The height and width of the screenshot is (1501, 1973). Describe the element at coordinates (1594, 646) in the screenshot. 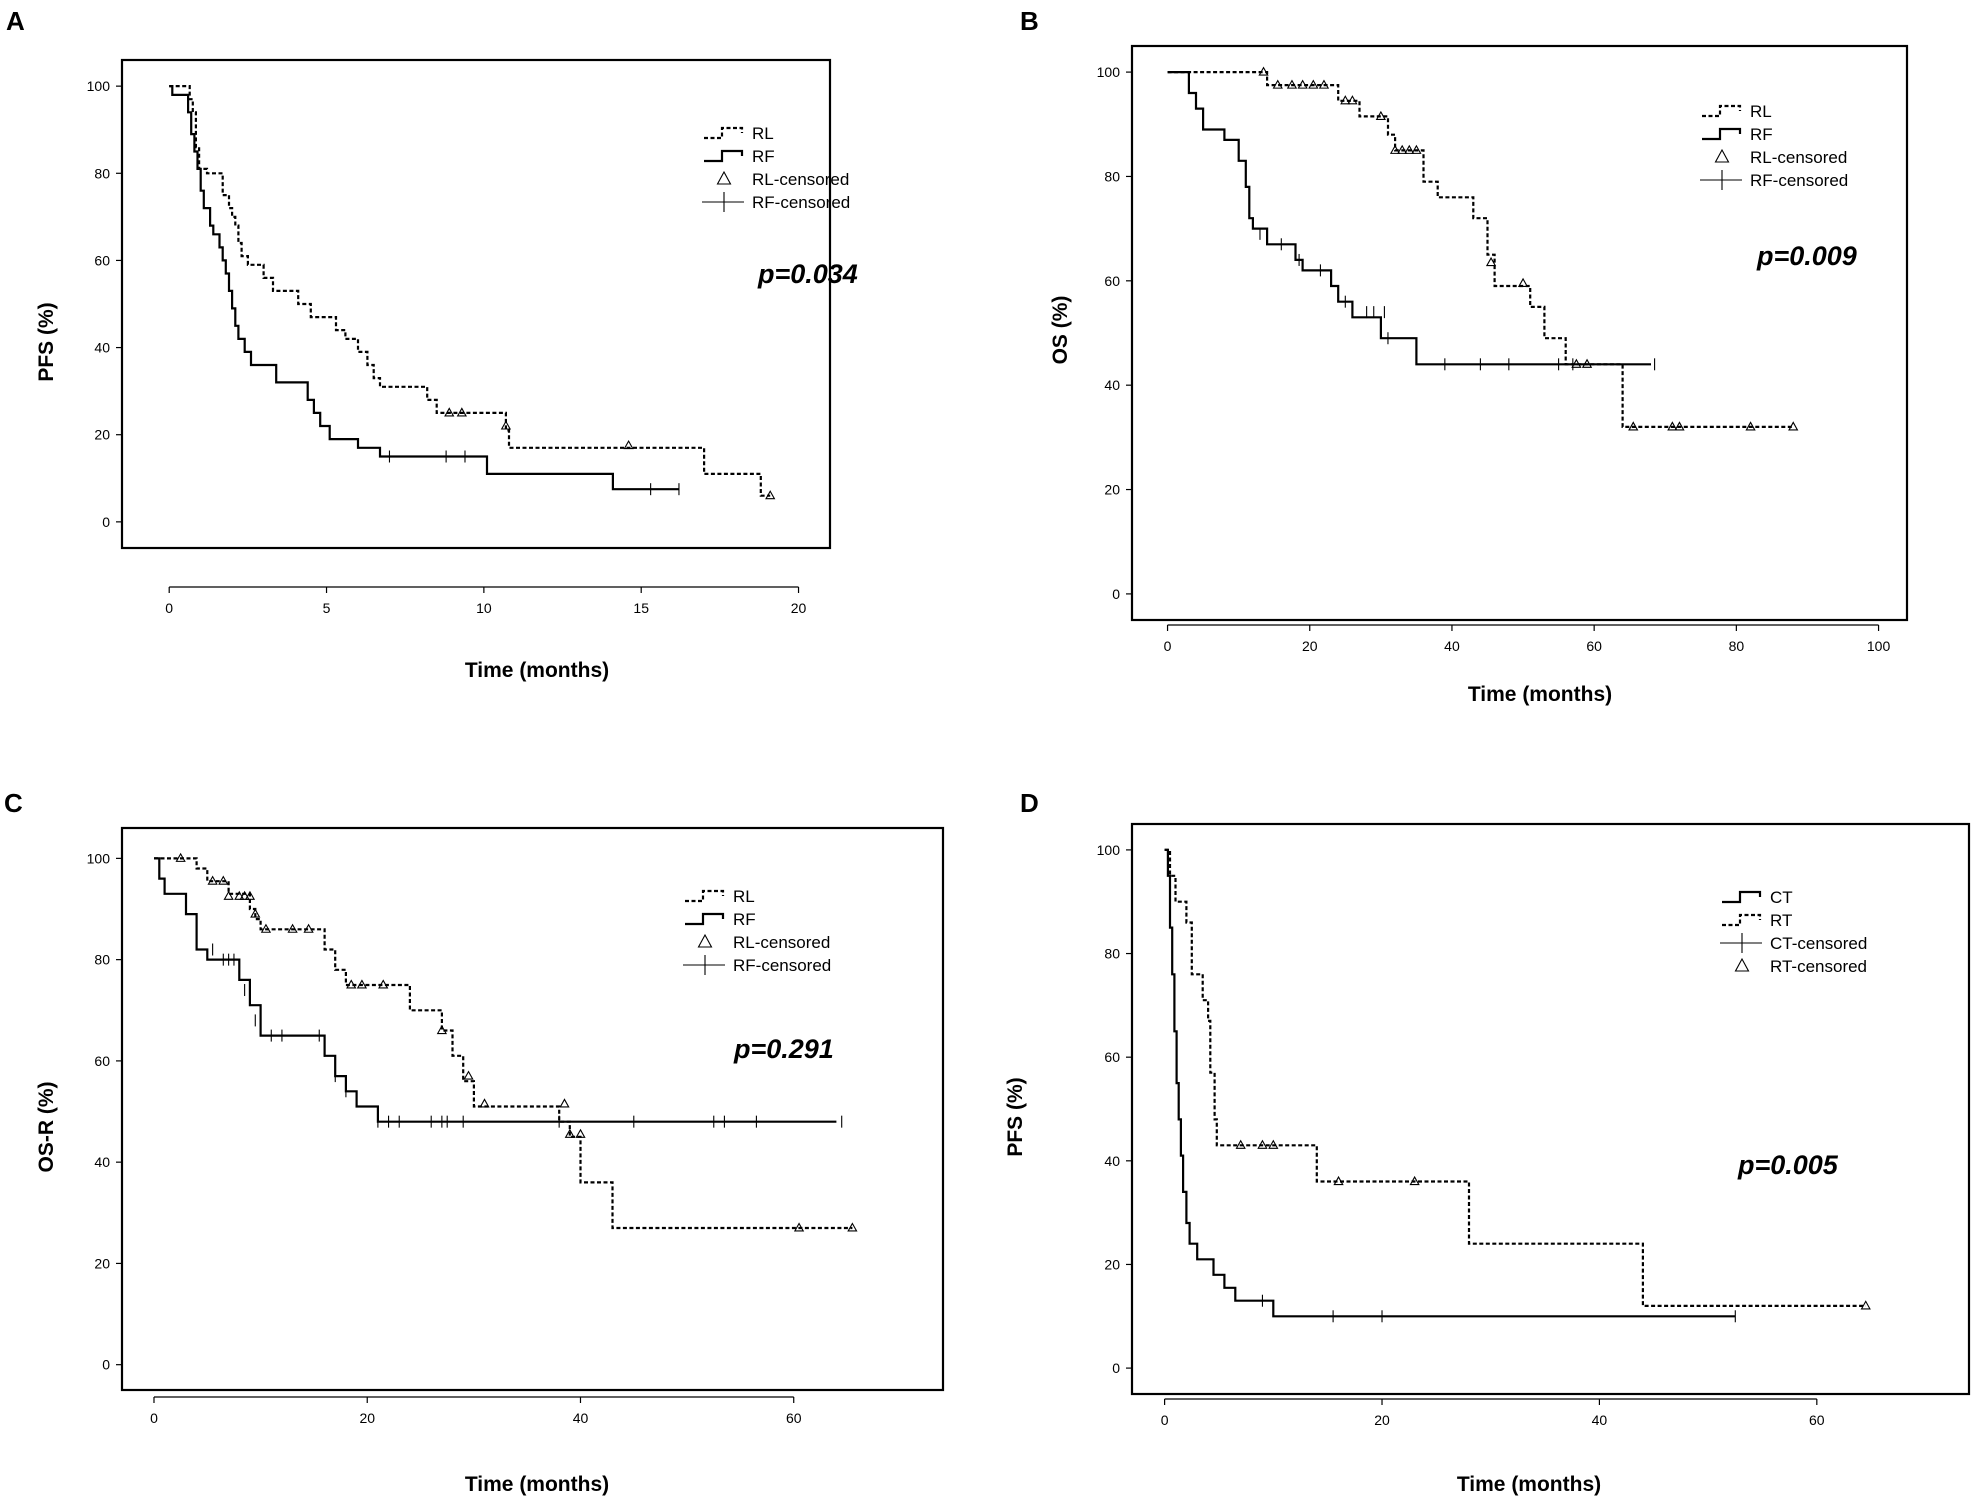

I see `panel-b-x-tick-label: 60` at that location.